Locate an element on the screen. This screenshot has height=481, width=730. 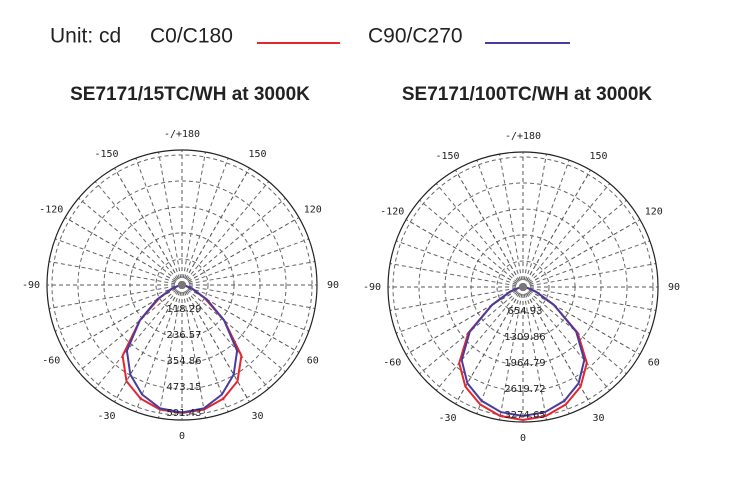
chart-title: SE7171/15TC/WH at 3000K is located at coordinates (190, 94).